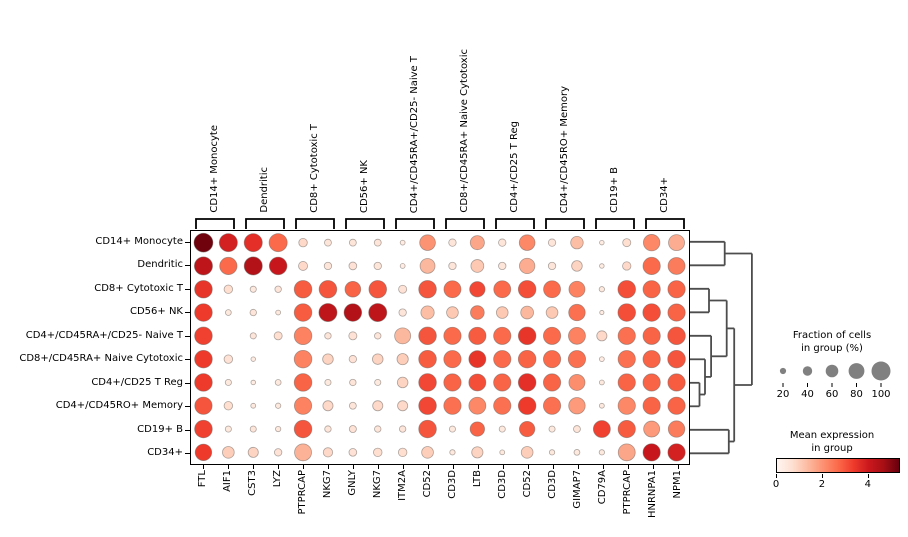  Describe the element at coordinates (227, 481) in the screenshot. I see `gene-label: AIF1` at that location.